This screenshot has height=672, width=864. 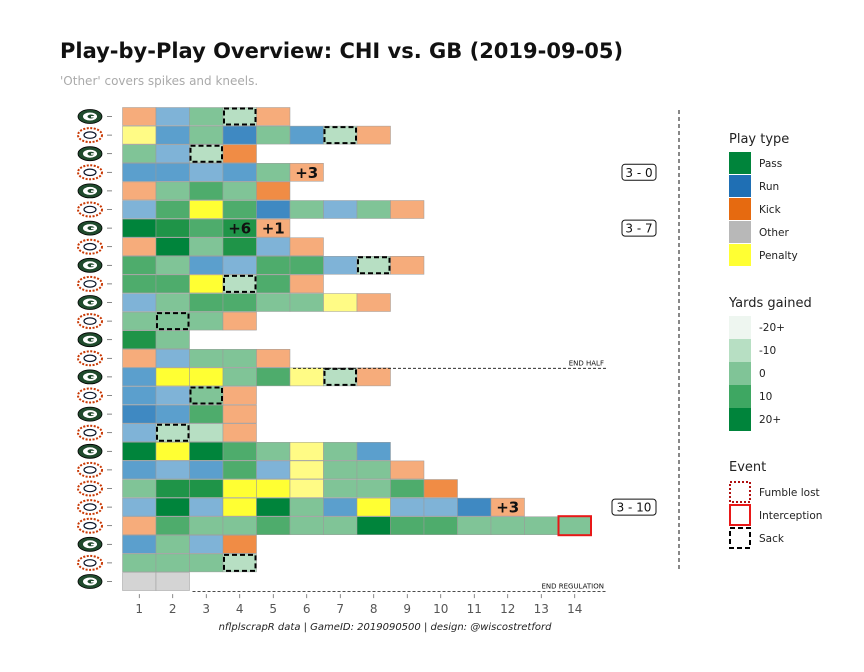 What do you see at coordinates (790, 516) in the screenshot?
I see `legend-label: Interception` at bounding box center [790, 516].